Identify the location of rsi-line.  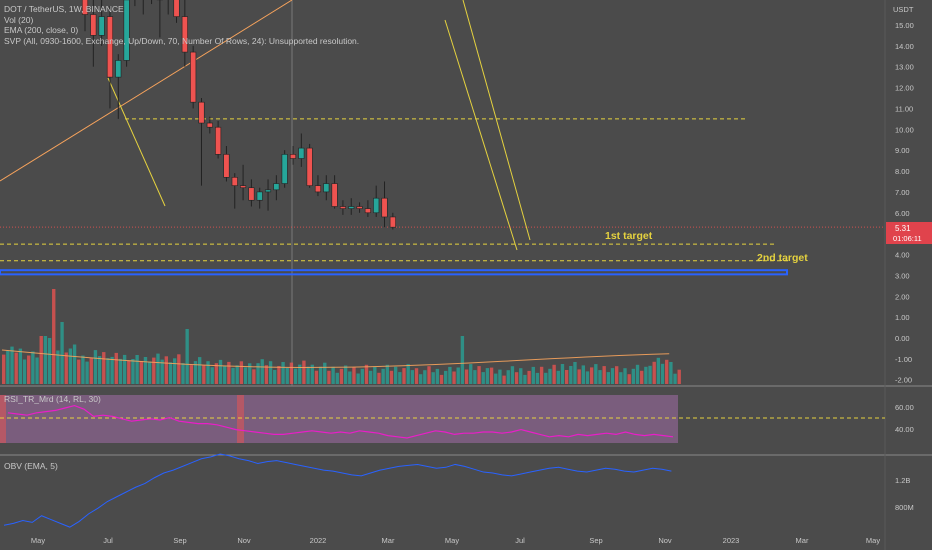
(340, 421).